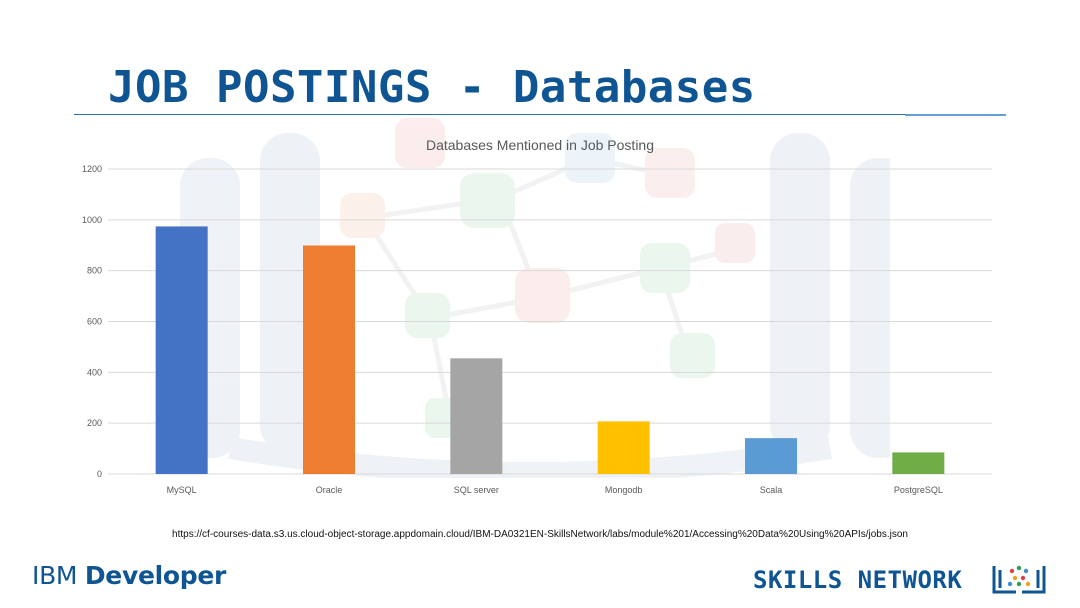 The height and width of the screenshot is (608, 1080). I want to click on bar-mysql, so click(181, 350).